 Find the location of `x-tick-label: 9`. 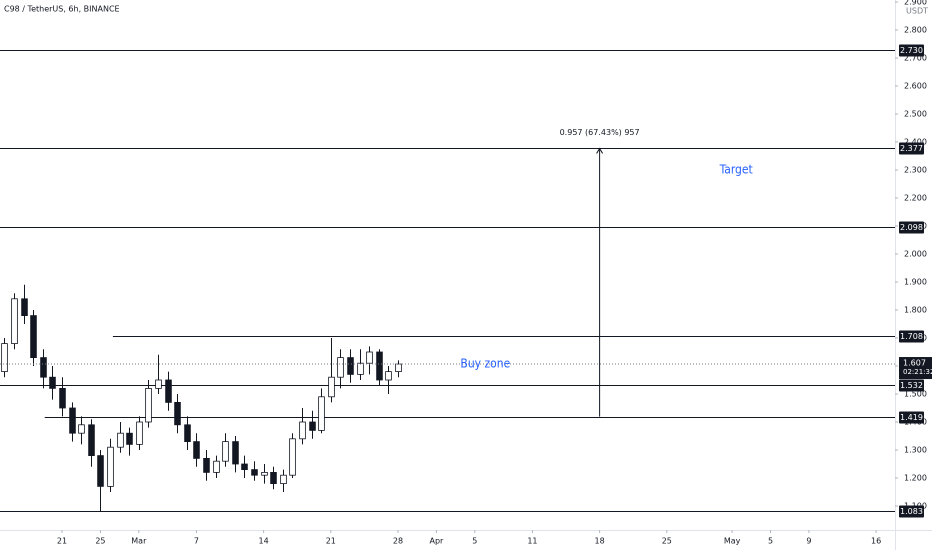

x-tick-label: 9 is located at coordinates (808, 541).